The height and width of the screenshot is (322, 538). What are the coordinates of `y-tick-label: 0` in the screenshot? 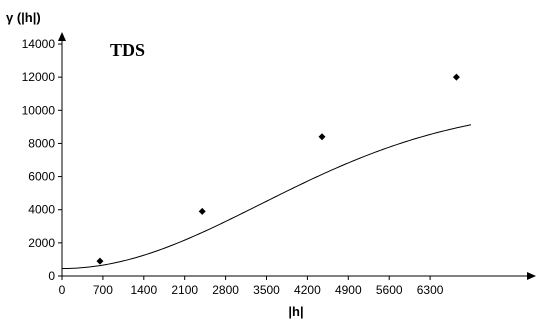 It's located at (51, 276).